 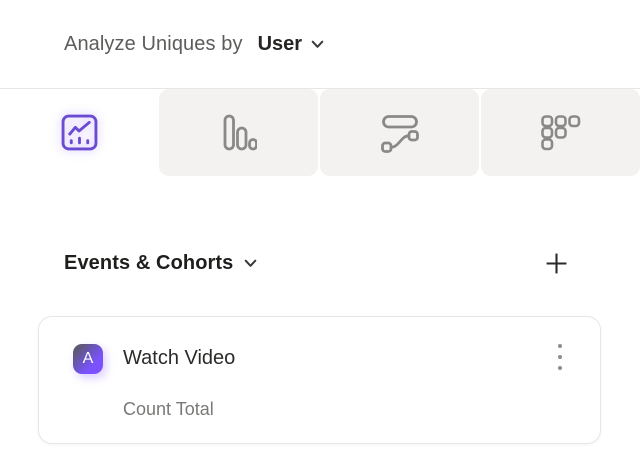 I want to click on plus-icon, so click(x=556, y=263).